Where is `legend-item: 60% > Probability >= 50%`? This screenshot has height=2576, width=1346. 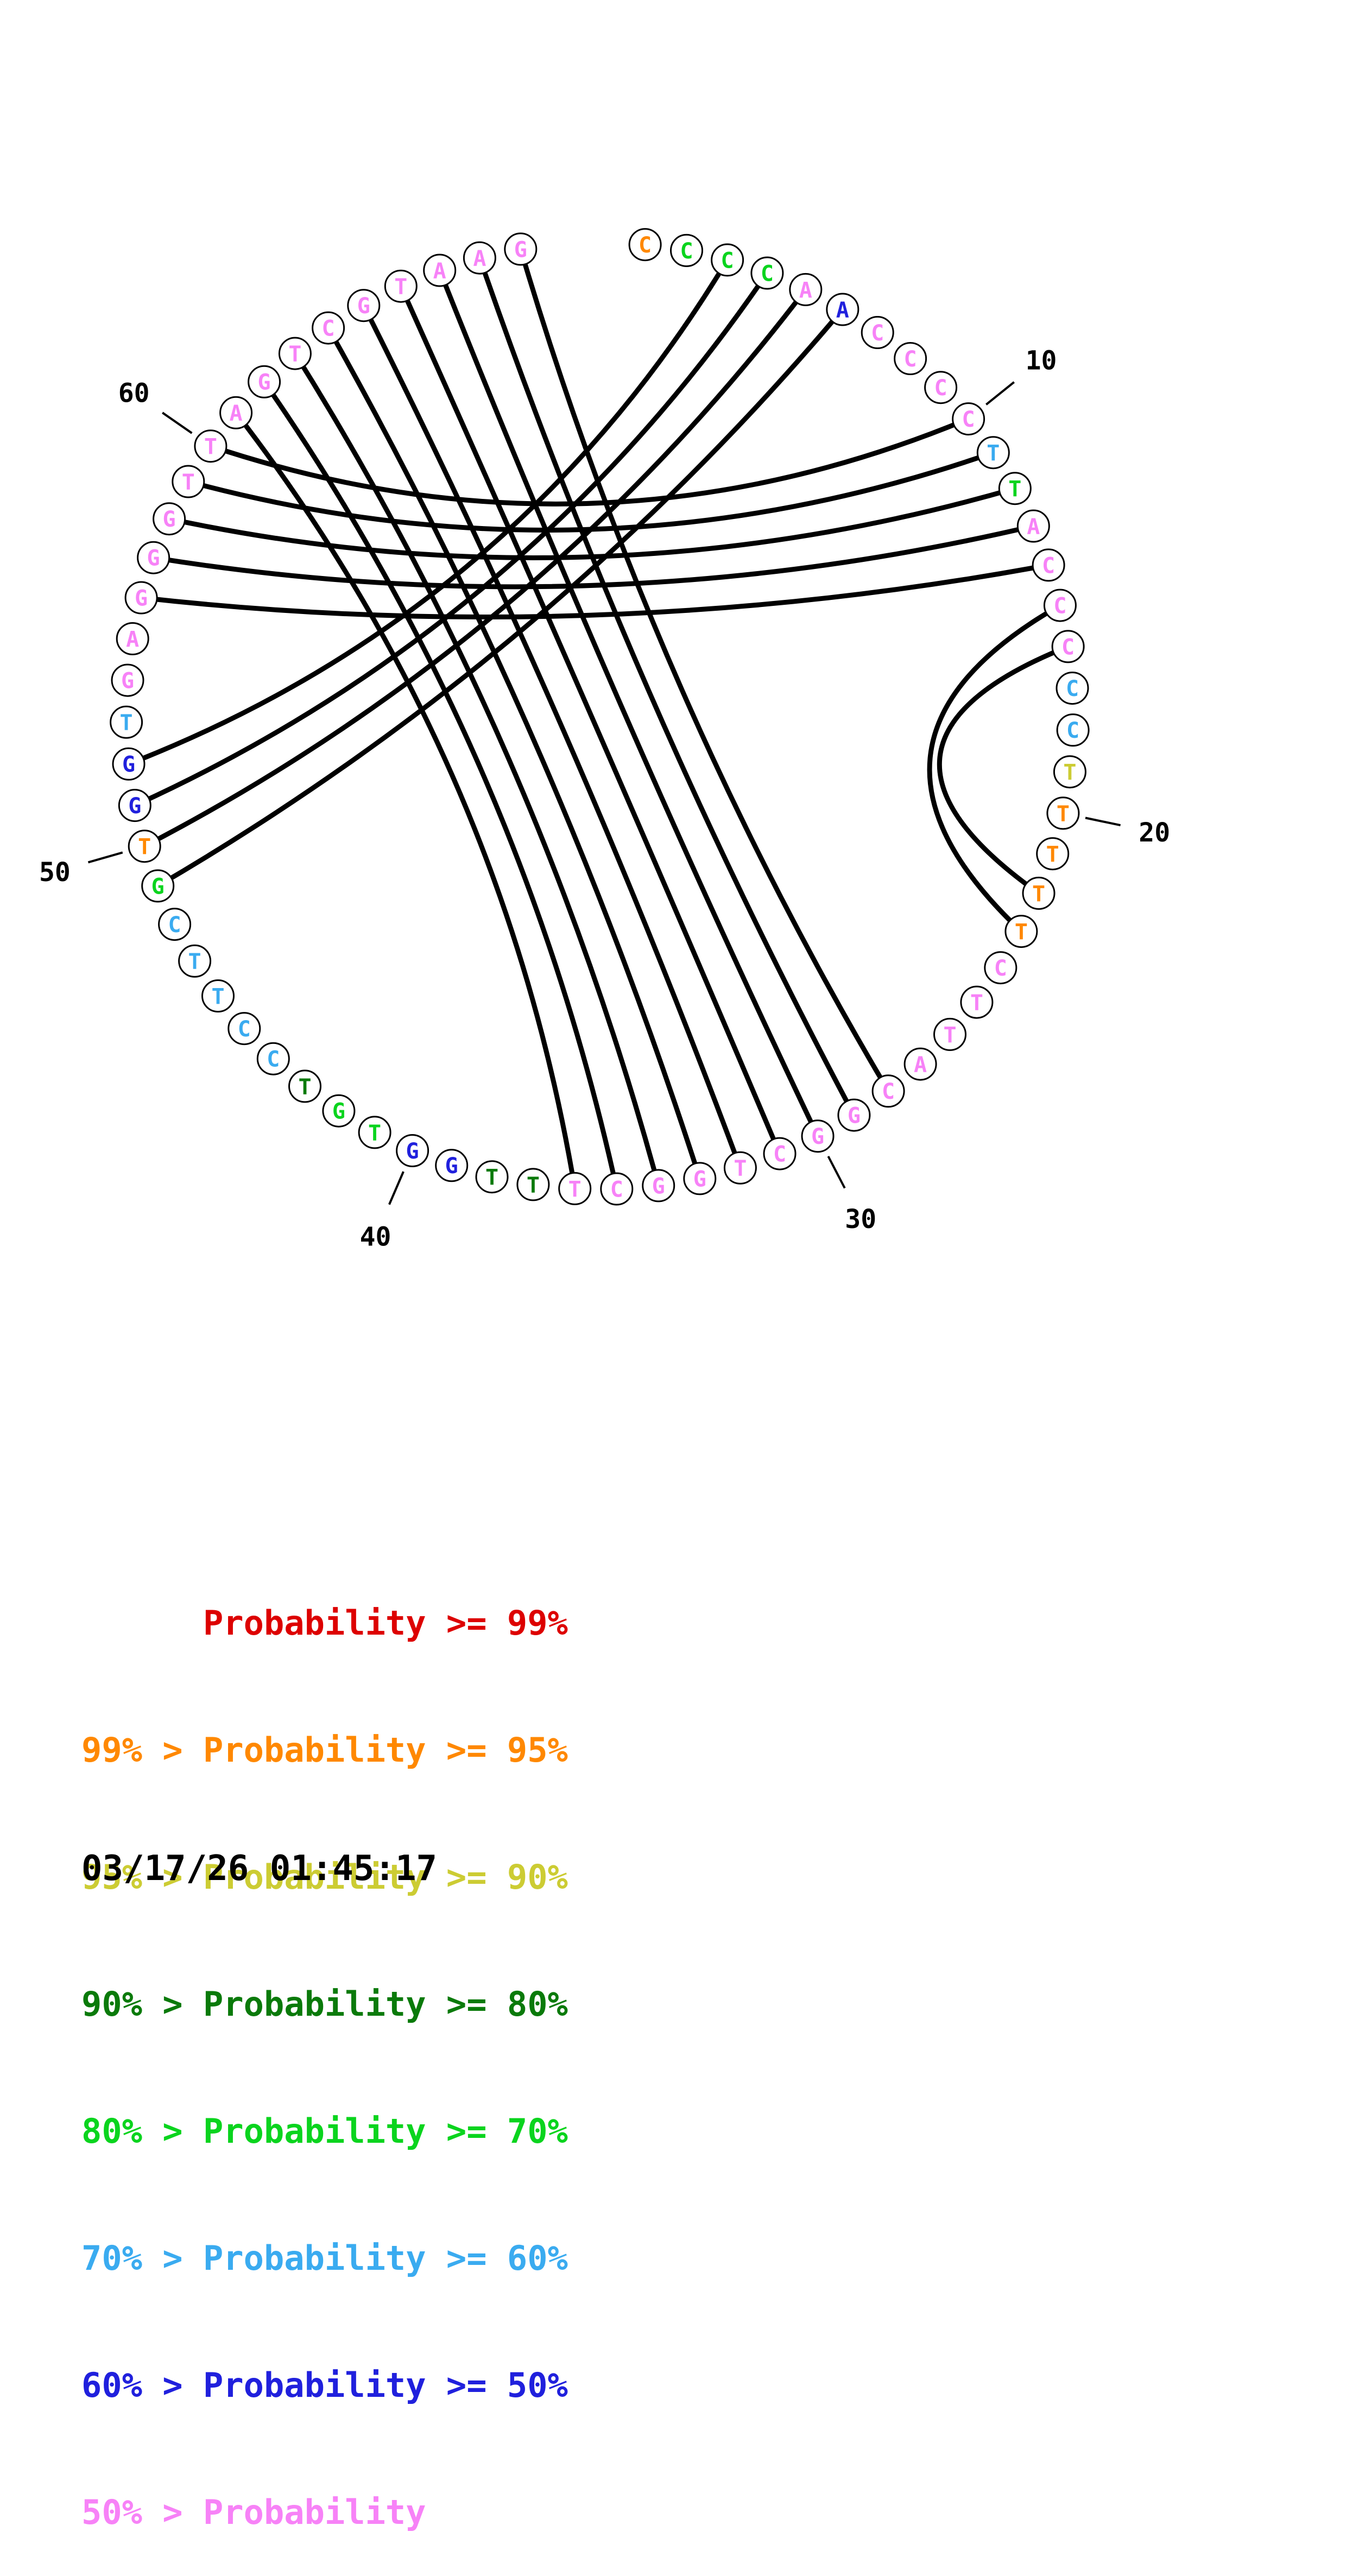 legend-item: 60% > Probability >= 50% is located at coordinates (324, 2385).